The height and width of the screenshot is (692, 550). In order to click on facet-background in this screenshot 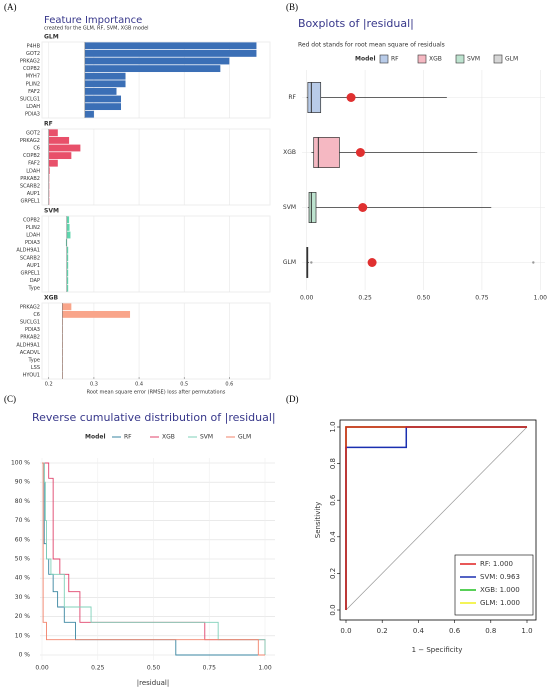, I will do `click(156, 254)`.